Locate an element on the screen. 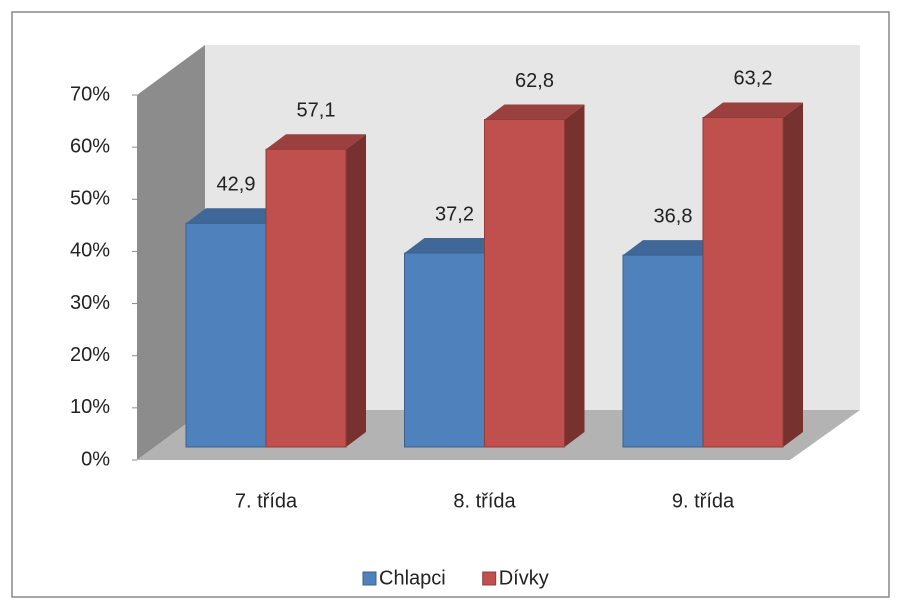 This screenshot has width=902, height=609. y-tick-label: 20% is located at coordinates (90, 355).